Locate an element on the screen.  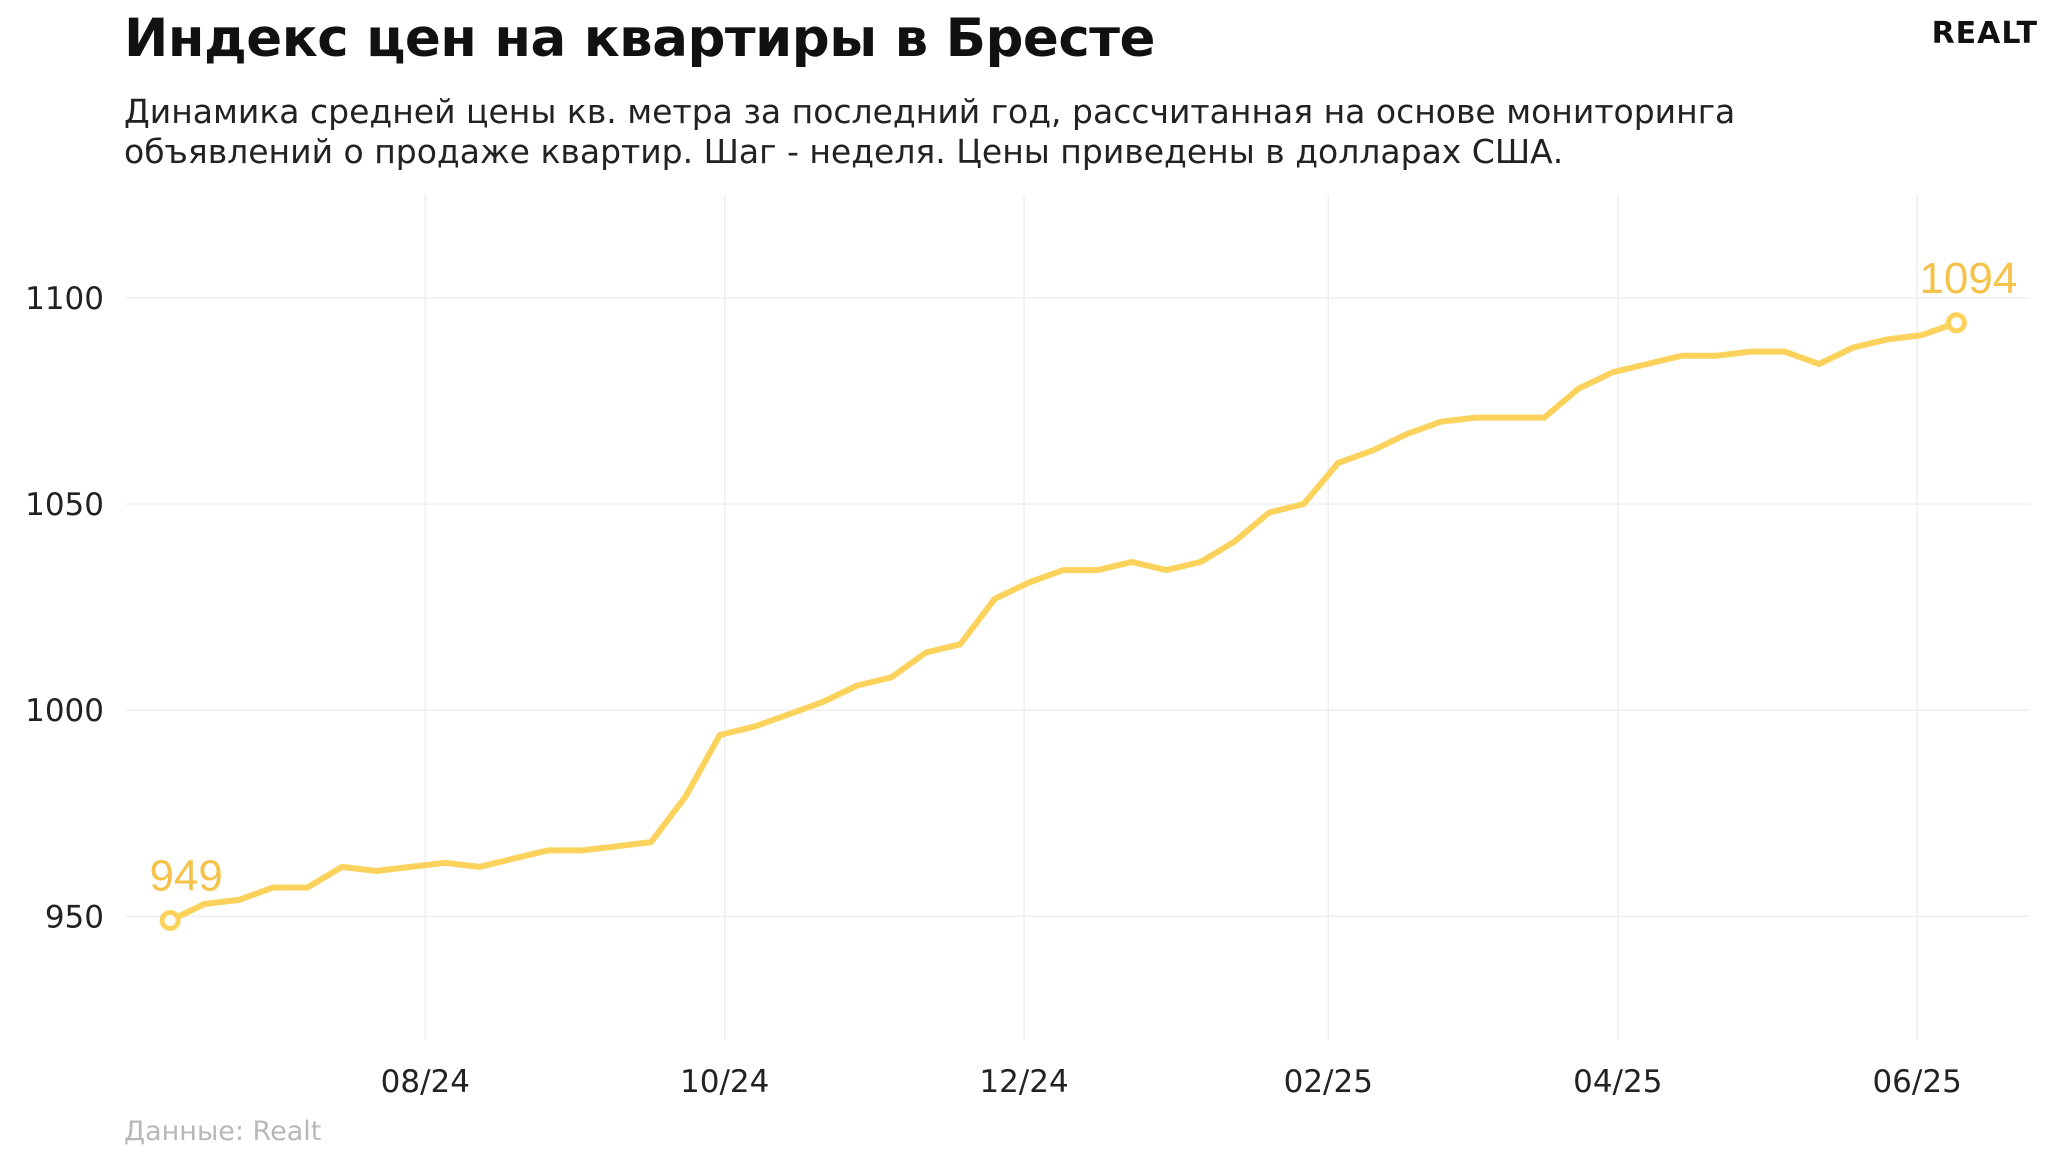
start-value-label: 949 is located at coordinates (185, 875).